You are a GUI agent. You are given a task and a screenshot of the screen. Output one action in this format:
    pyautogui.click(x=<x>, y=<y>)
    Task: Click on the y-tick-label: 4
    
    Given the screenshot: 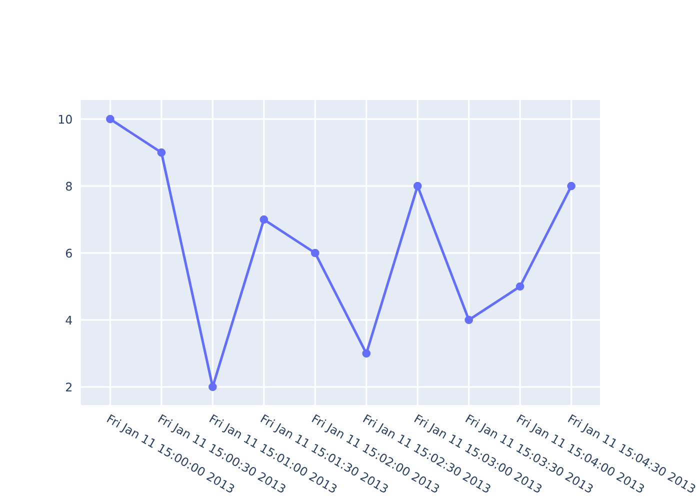 What is the action you would take?
    pyautogui.click(x=69, y=320)
    